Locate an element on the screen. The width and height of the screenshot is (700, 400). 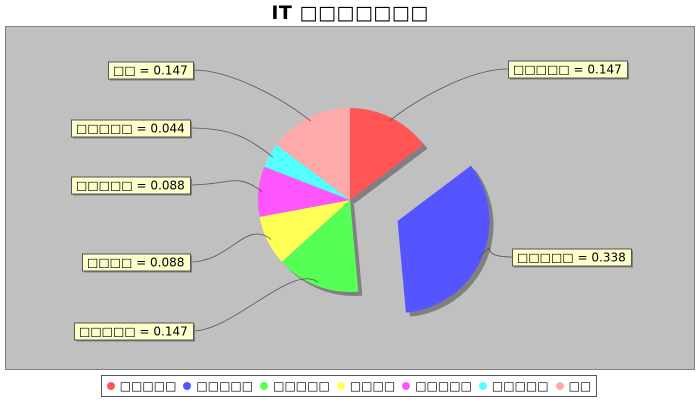
chart-legend: □□□□□ □□□□□ □□□□□ □□□□ □□□□□ □□□□□ □□ is located at coordinates (349, 386).